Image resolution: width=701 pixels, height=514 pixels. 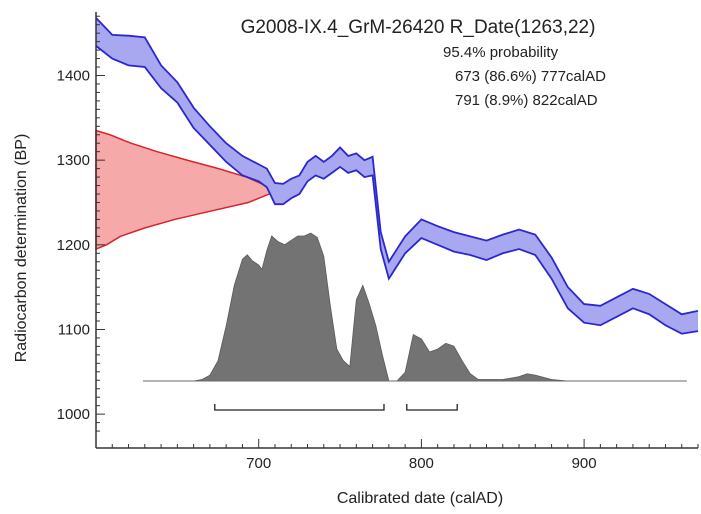 I want to click on probability-range-1: 673 (86.6%) 777calAD, so click(x=530, y=76).